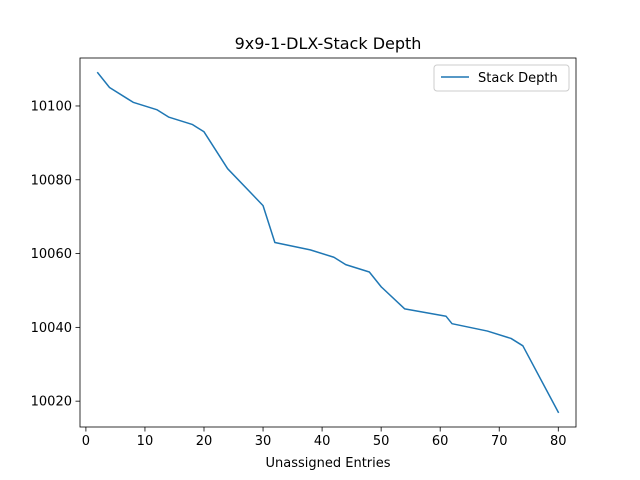 Image resolution: width=640 pixels, height=480 pixels. I want to click on x-axis-ticks: 0 10 20 30 40 50 60 70 80, so click(324, 438).